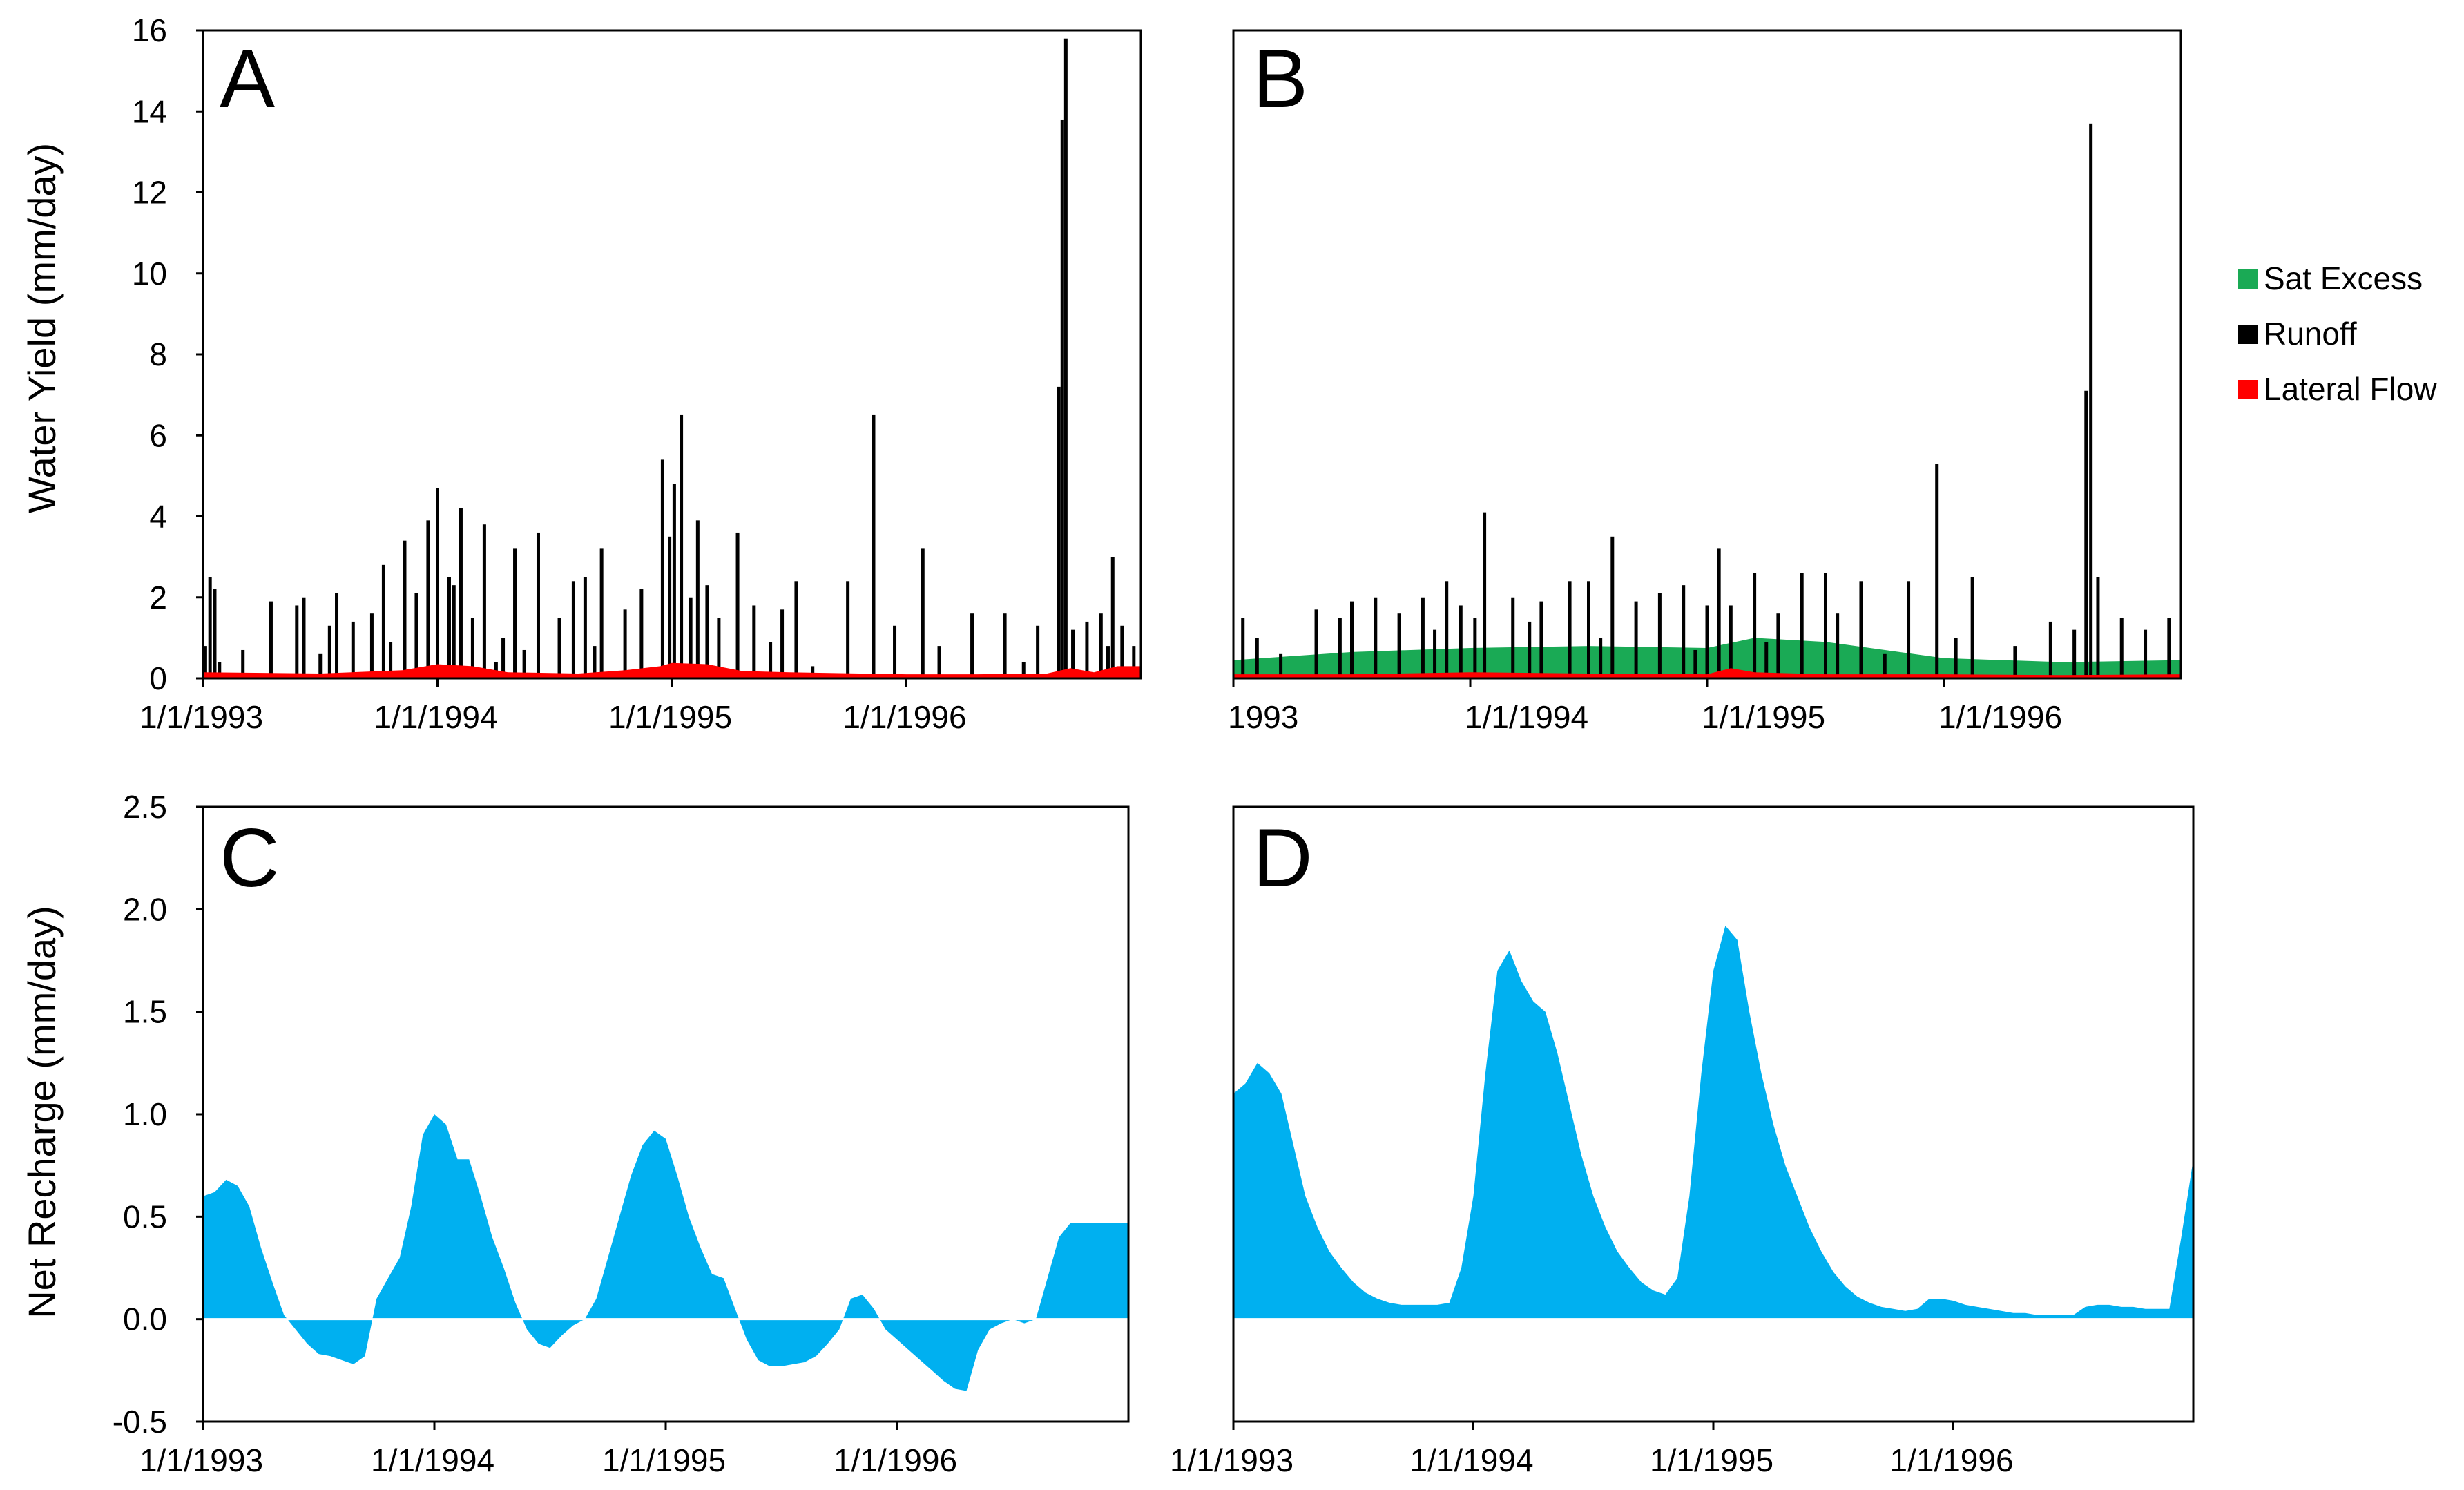 This screenshot has height=1490, width=2464. Describe the element at coordinates (145, 1012) in the screenshot. I see `panel-c-y-tick-label-4: 1.5` at that location.